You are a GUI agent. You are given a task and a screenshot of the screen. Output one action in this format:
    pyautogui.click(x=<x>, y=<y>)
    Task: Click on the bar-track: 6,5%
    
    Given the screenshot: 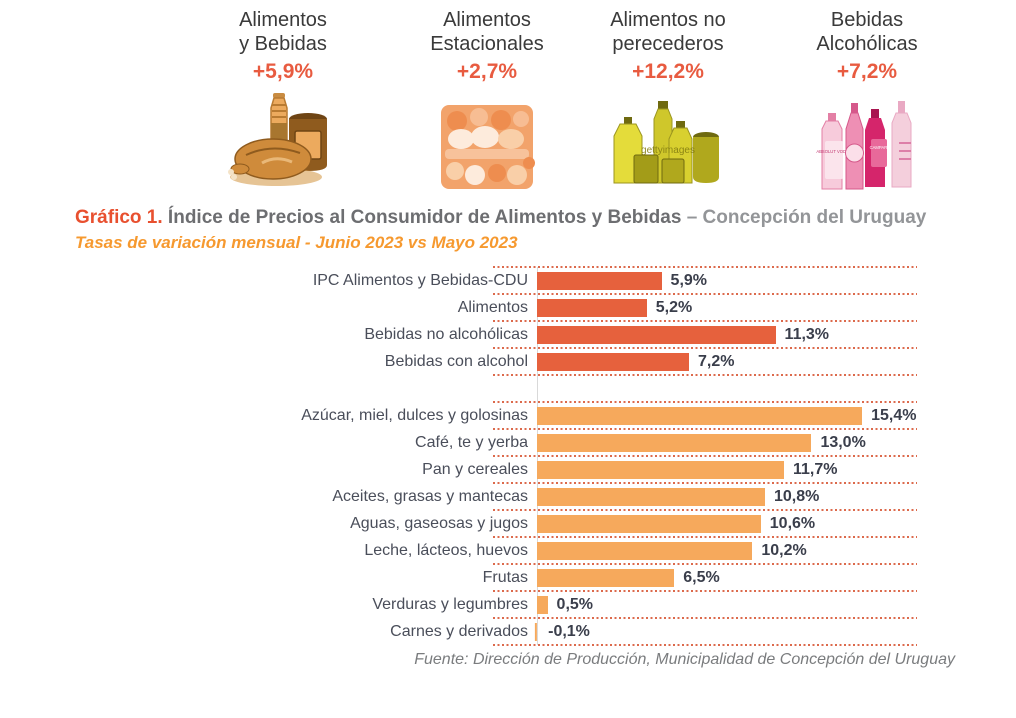 What is the action you would take?
    pyautogui.click(x=727, y=577)
    